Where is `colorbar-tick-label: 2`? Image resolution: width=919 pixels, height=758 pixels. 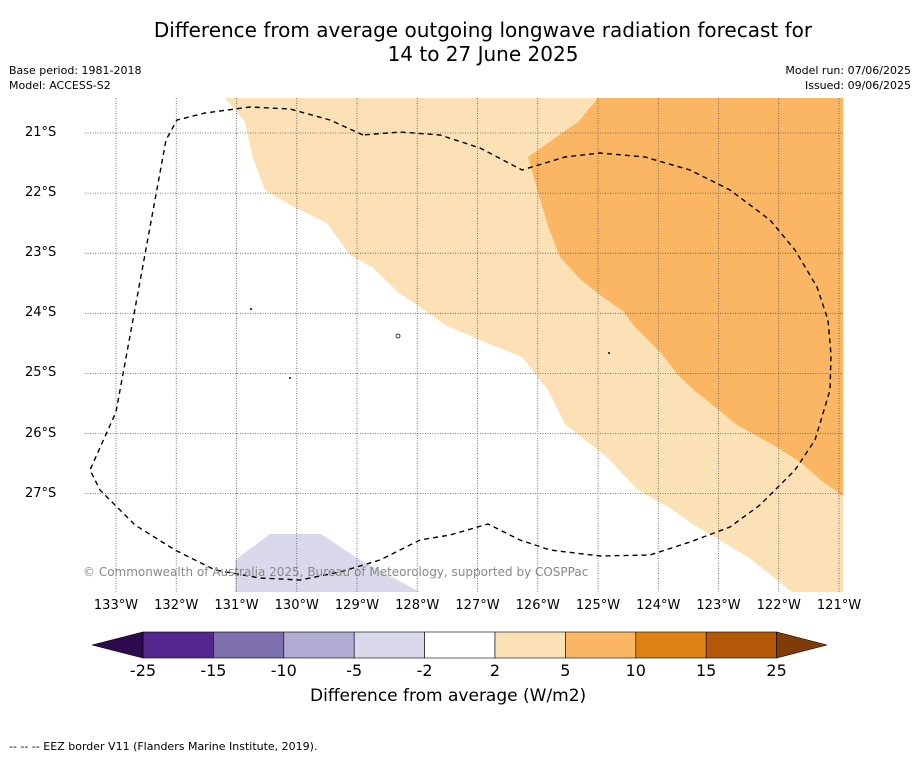
colorbar-tick-label: 2 is located at coordinates (495, 670).